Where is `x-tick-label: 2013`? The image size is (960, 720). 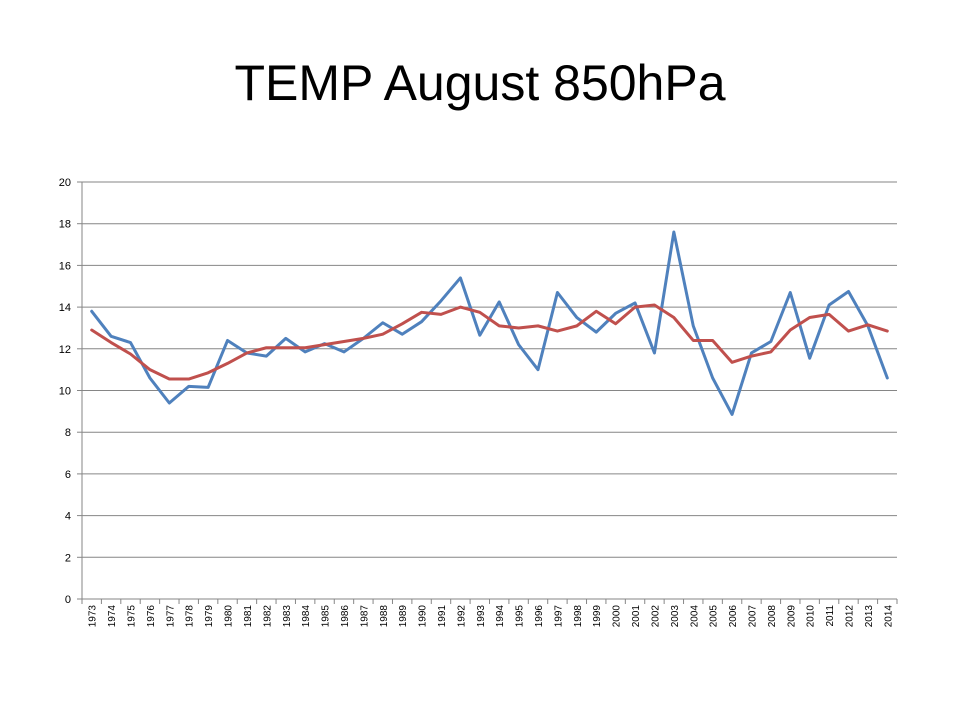 x-tick-label: 2013 is located at coordinates (869, 616).